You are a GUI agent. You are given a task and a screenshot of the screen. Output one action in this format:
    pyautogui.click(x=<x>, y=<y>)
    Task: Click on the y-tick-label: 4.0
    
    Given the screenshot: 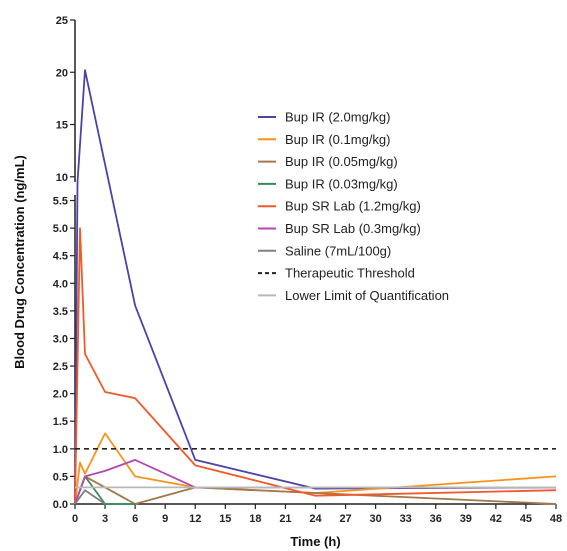 What is the action you would take?
    pyautogui.click(x=60, y=284)
    